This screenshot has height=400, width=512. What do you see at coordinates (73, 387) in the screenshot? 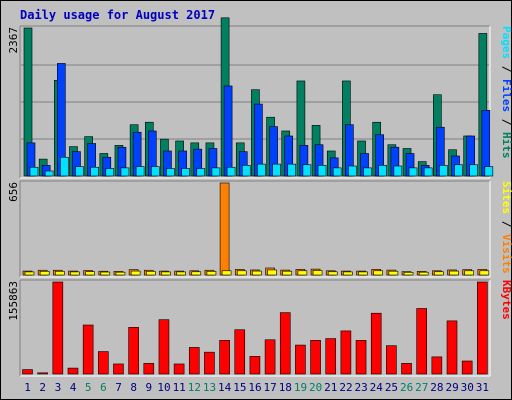
I see `x-tick-day: 4` at bounding box center [73, 387].